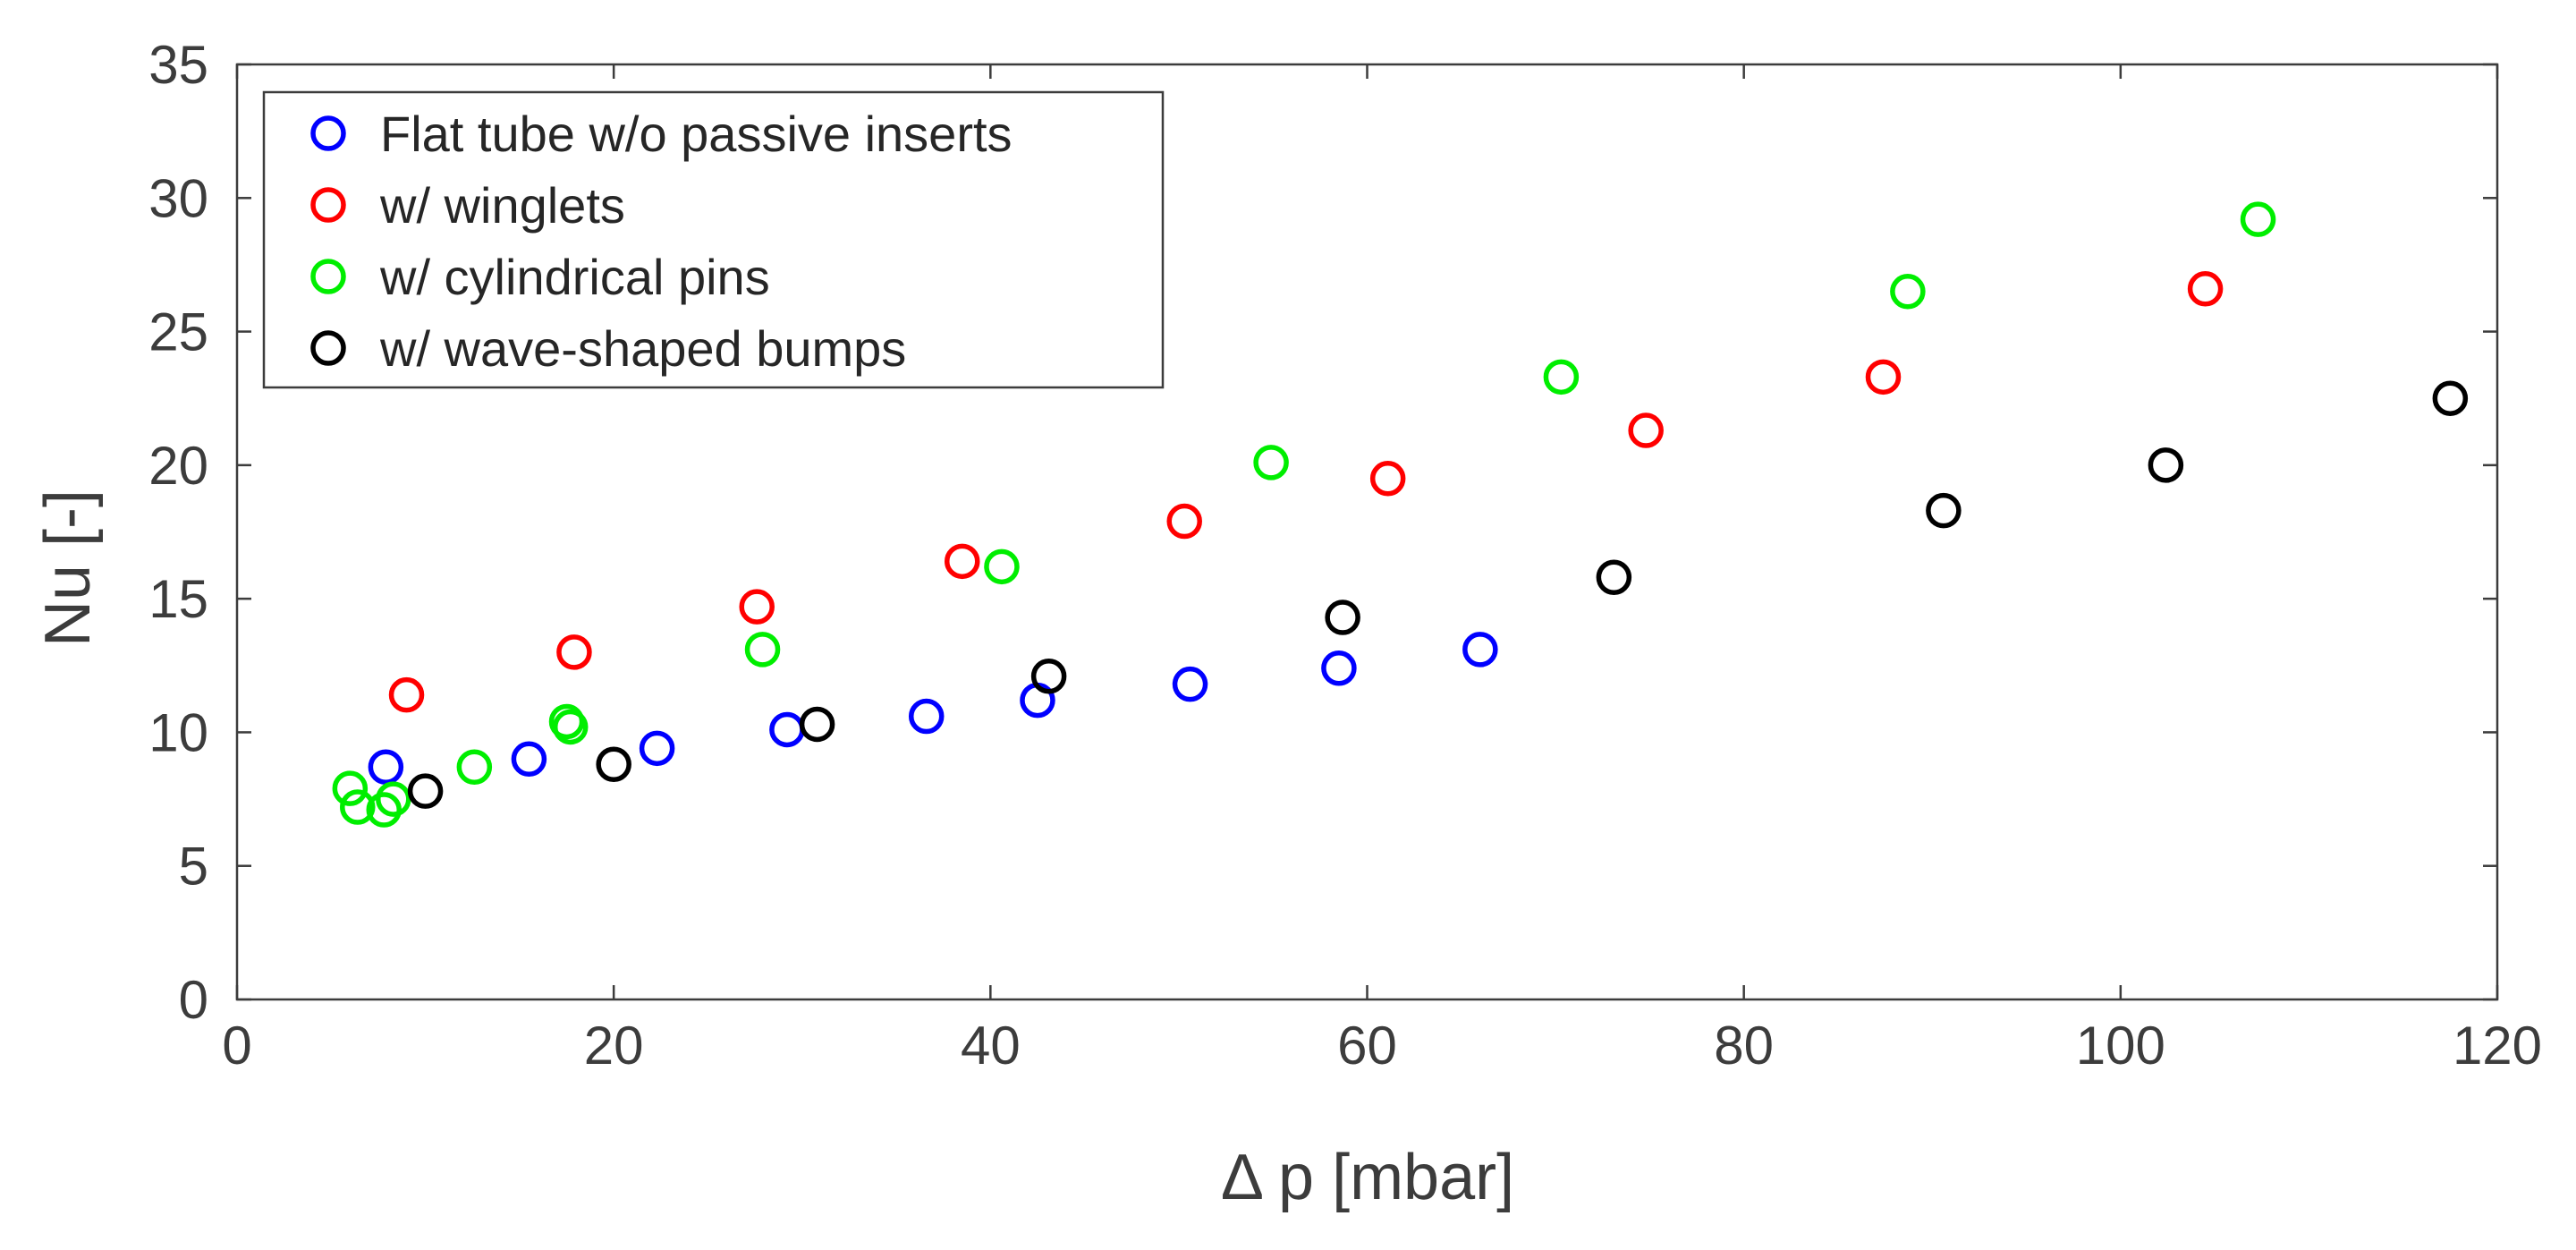 Image resolution: width=2576 pixels, height=1250 pixels. Describe the element at coordinates (178, 732) in the screenshot. I see `y-tick-label: 10` at that location.